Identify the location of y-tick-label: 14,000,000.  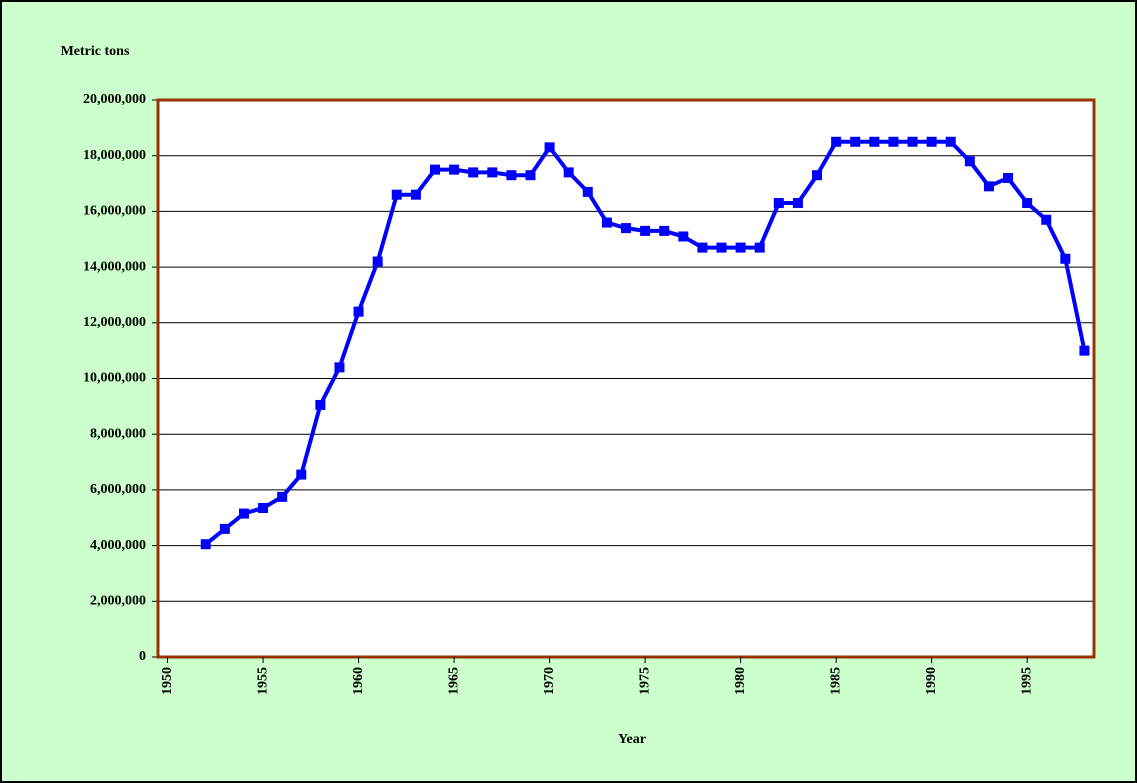
(114, 266).